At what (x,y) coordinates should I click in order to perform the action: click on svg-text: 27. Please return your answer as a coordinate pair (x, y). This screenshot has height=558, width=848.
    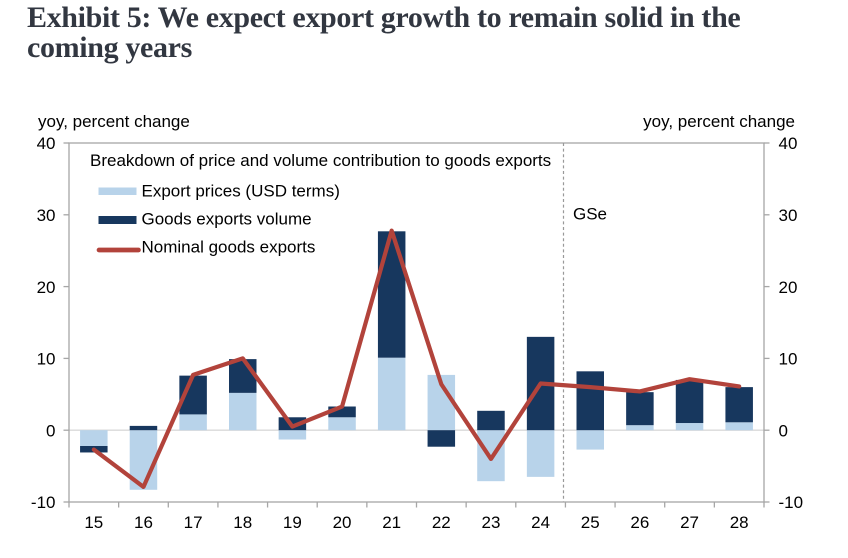
    Looking at the image, I should click on (689, 522).